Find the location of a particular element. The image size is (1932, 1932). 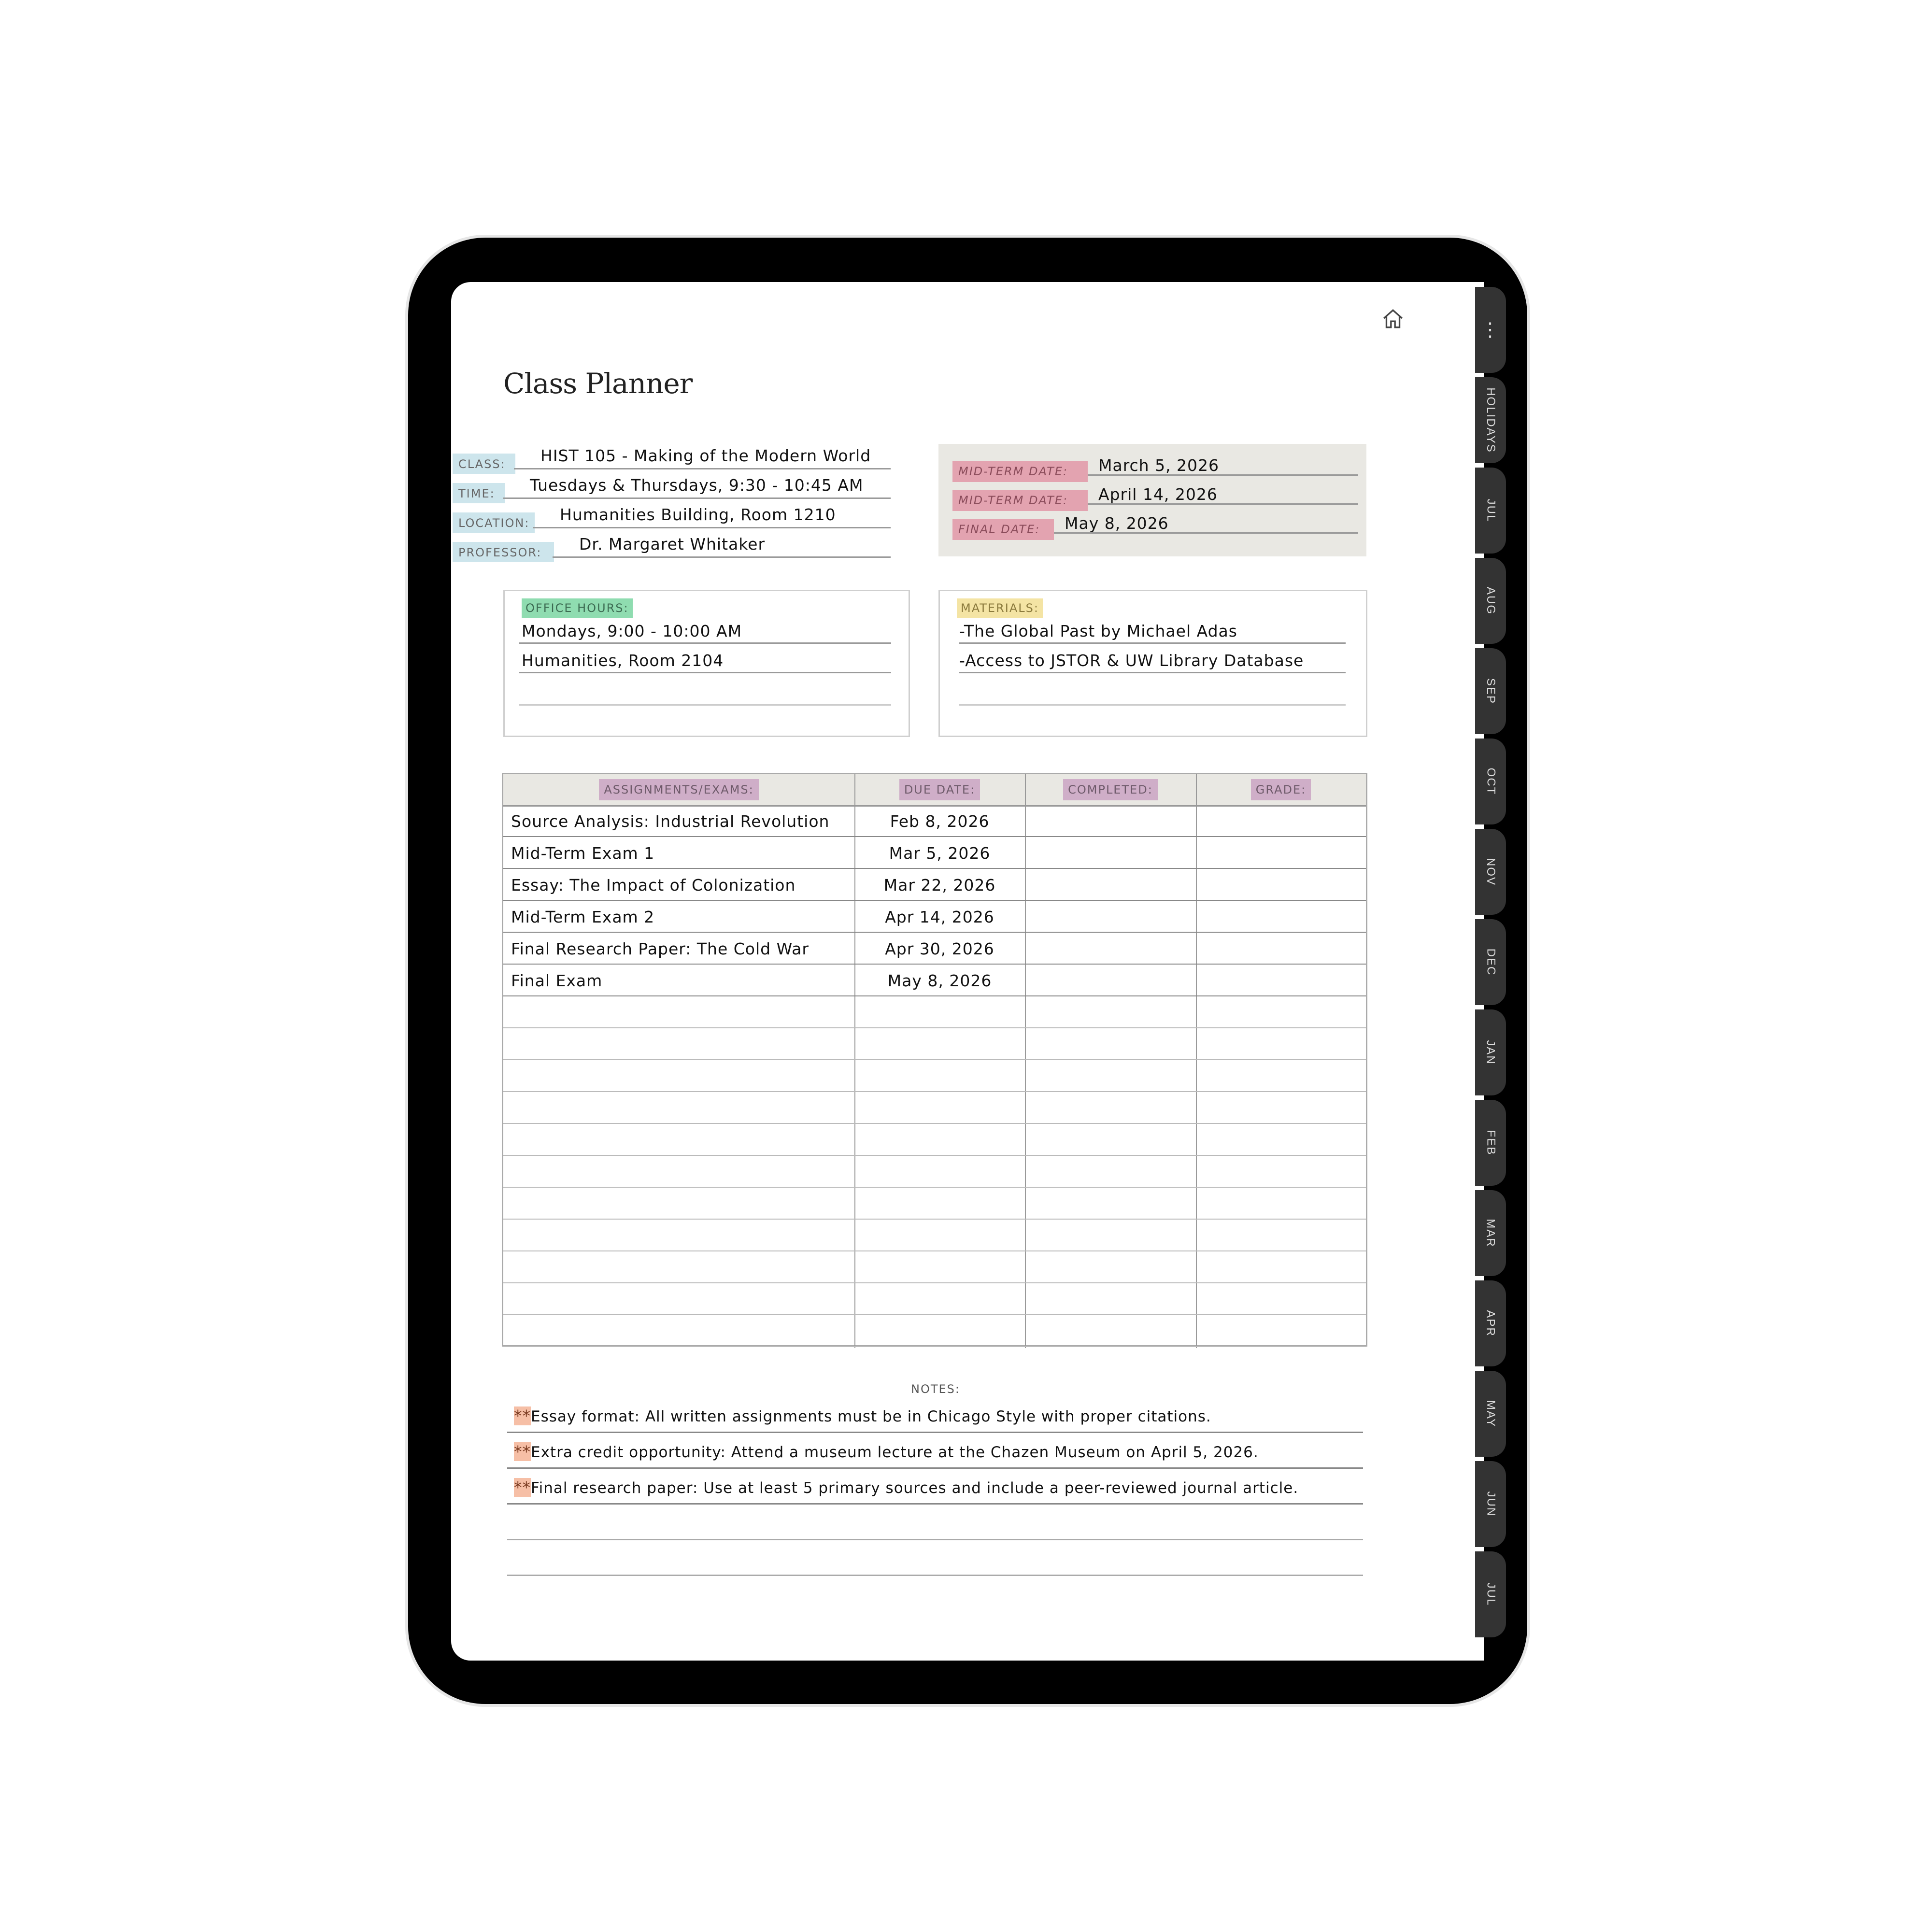

due-date-cell: Apr 30, 2026 is located at coordinates (939, 948).